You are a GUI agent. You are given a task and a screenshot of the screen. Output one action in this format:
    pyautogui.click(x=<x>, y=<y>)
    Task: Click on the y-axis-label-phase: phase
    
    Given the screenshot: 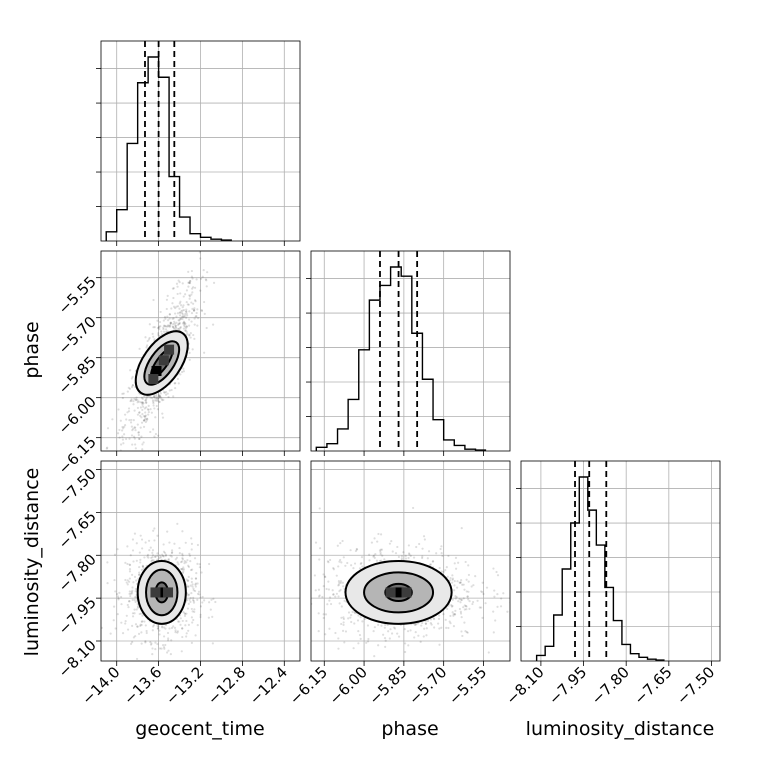 What is the action you would take?
    pyautogui.click(x=32, y=349)
    